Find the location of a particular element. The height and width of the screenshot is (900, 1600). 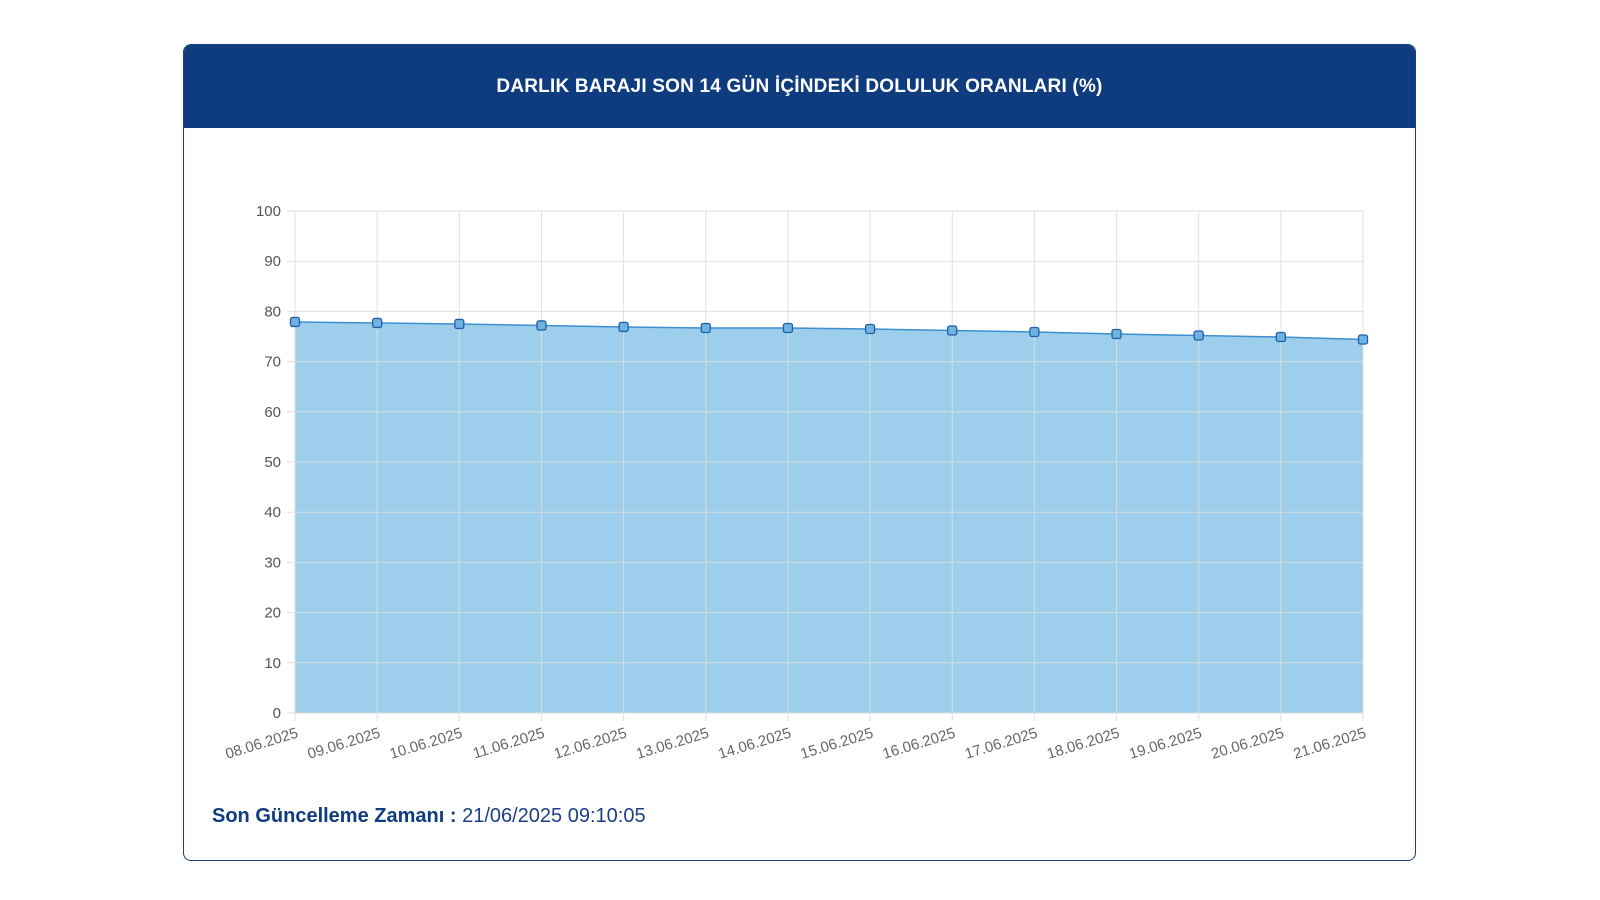

x-tick-label: 18.06.2025 is located at coordinates (1083, 744).